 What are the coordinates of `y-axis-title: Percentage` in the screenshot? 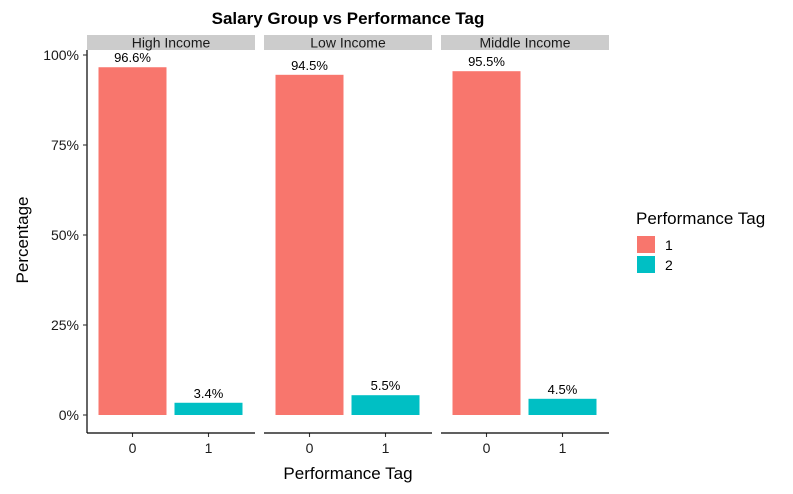 It's located at (22, 240).